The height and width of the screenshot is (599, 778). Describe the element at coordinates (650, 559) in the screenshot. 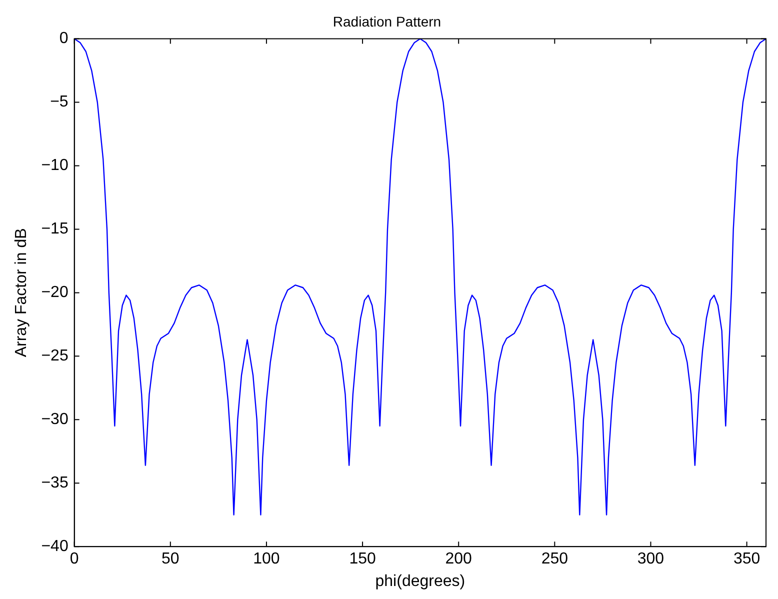

I see `x-tick-label: 300` at that location.